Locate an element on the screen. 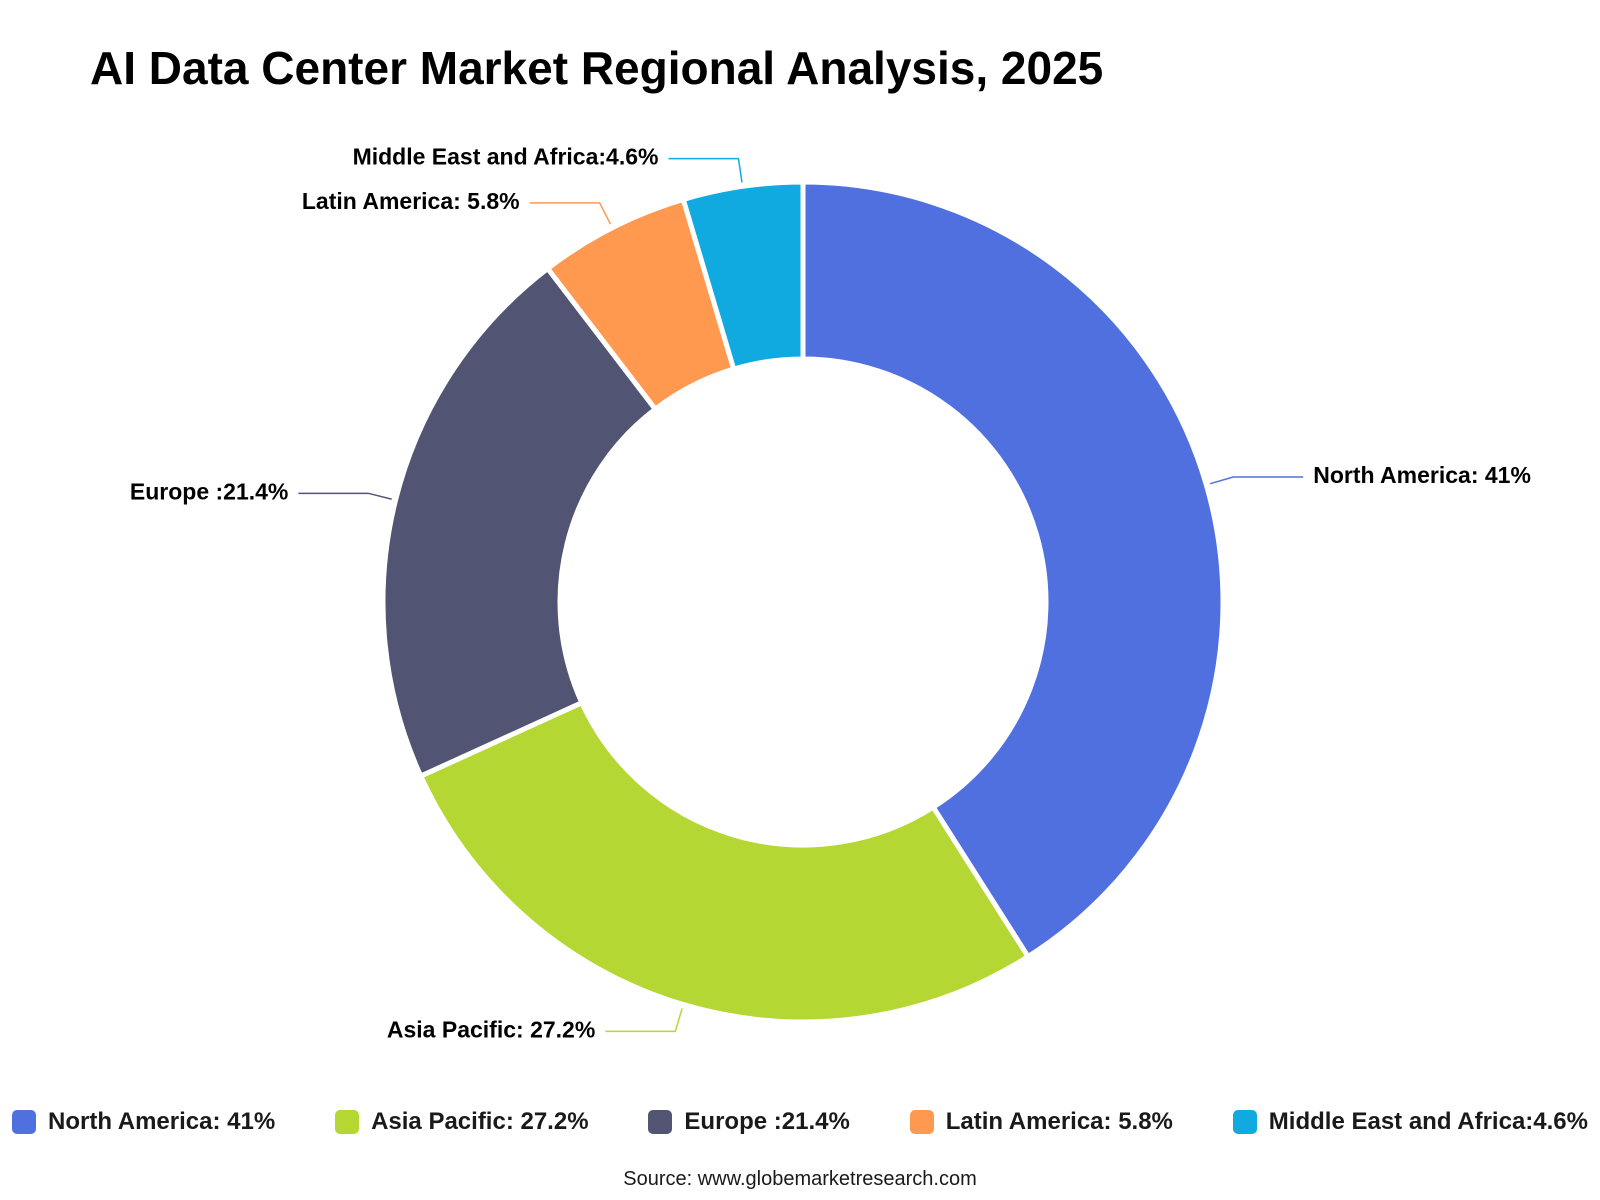  legend-item: Latin America: 5.8% is located at coordinates (1041, 1122).